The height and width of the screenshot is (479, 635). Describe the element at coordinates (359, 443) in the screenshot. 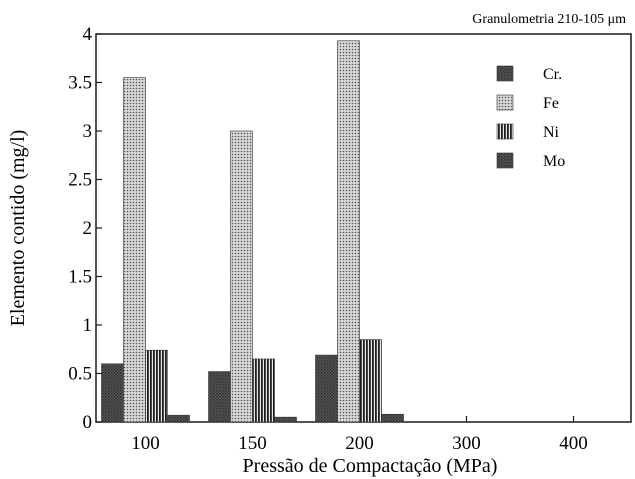

I see `x-tick-label: 200` at that location.